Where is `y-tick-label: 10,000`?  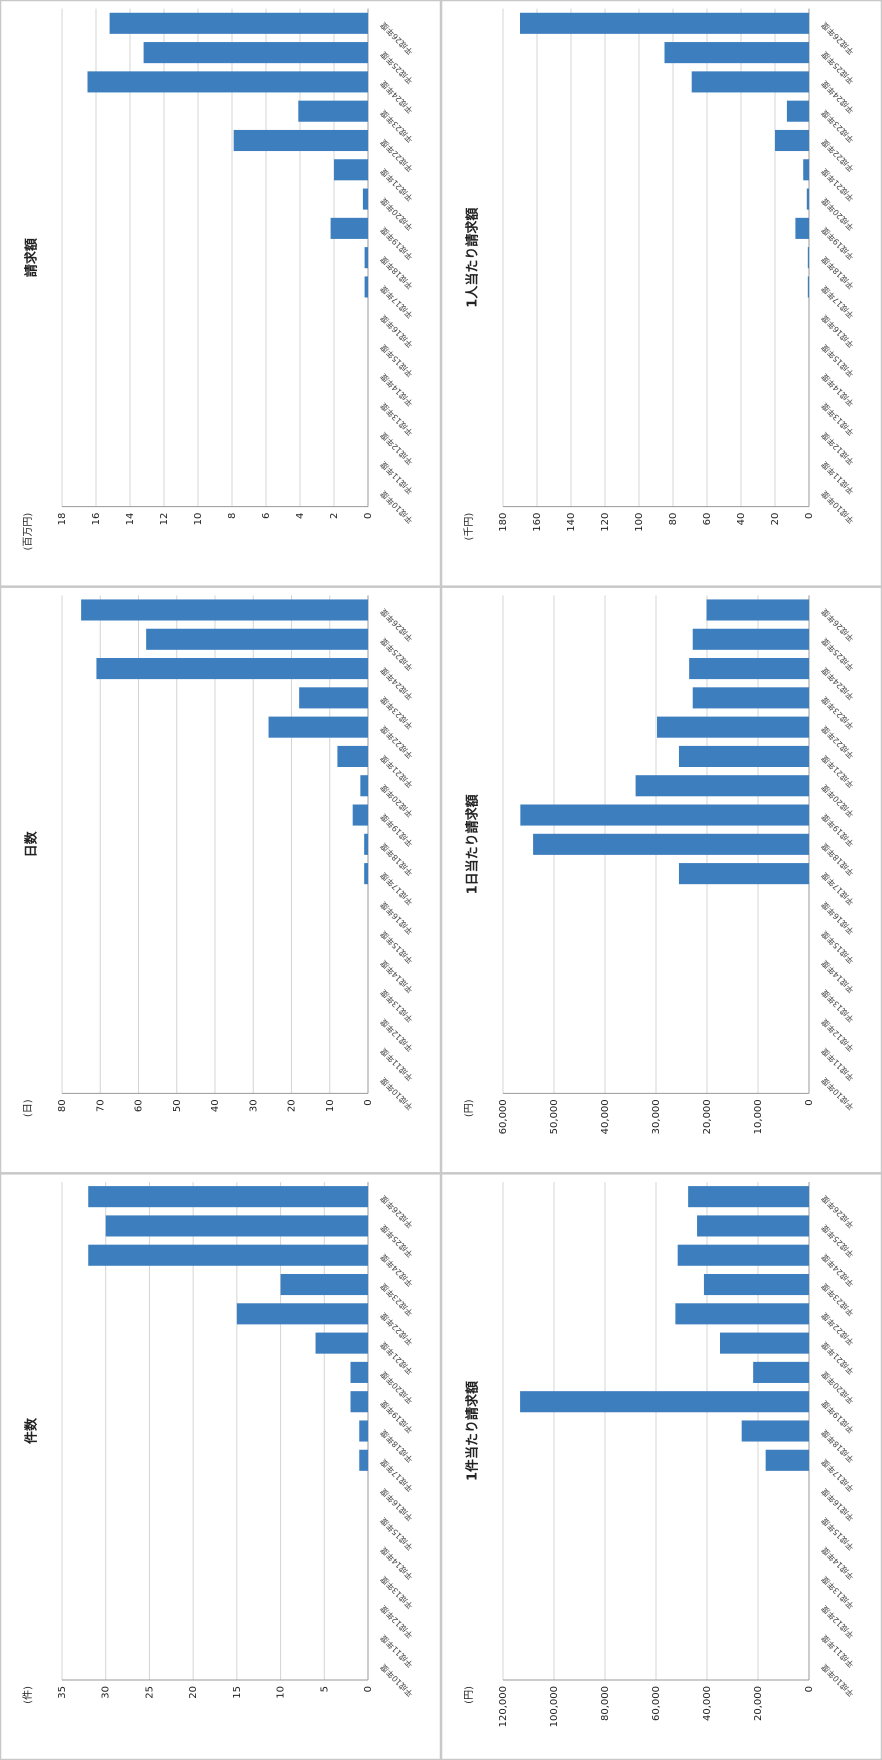 y-tick-label: 10,000 is located at coordinates (758, 1116).